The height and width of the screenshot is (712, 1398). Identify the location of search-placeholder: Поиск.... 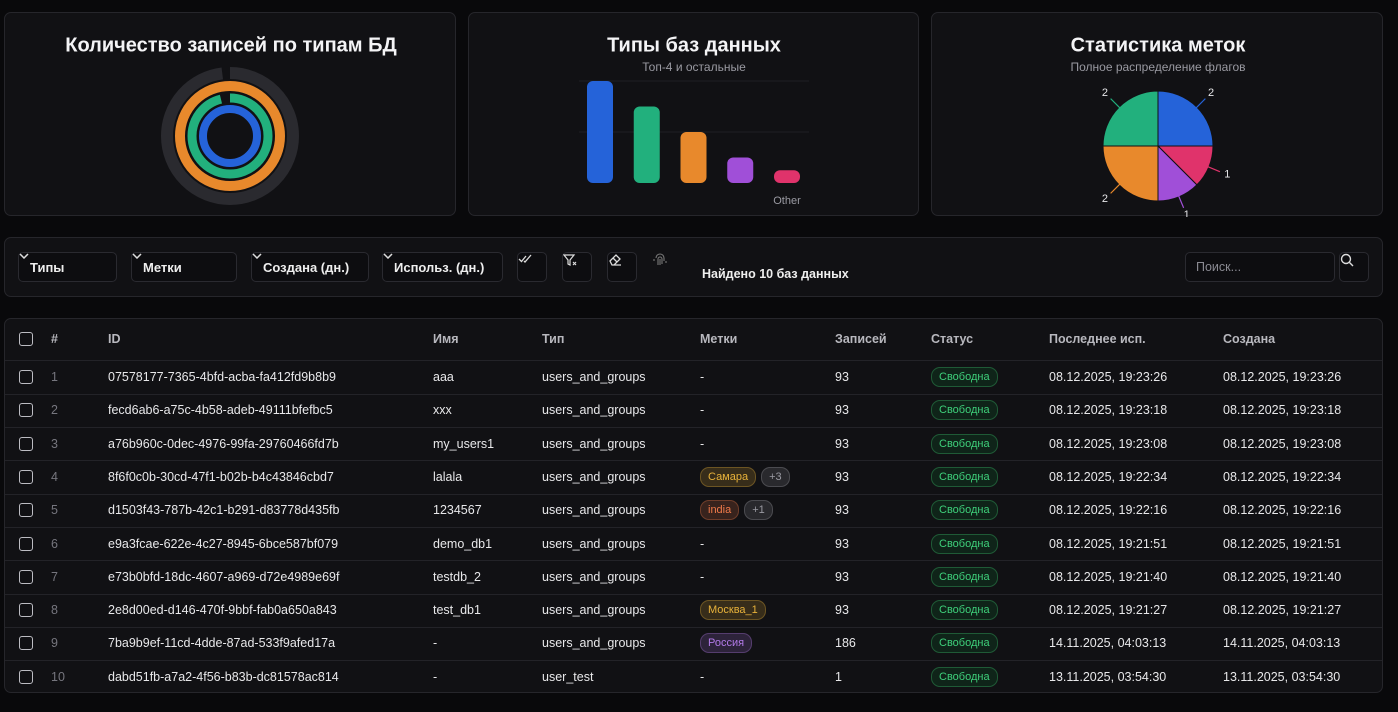
(1219, 267).